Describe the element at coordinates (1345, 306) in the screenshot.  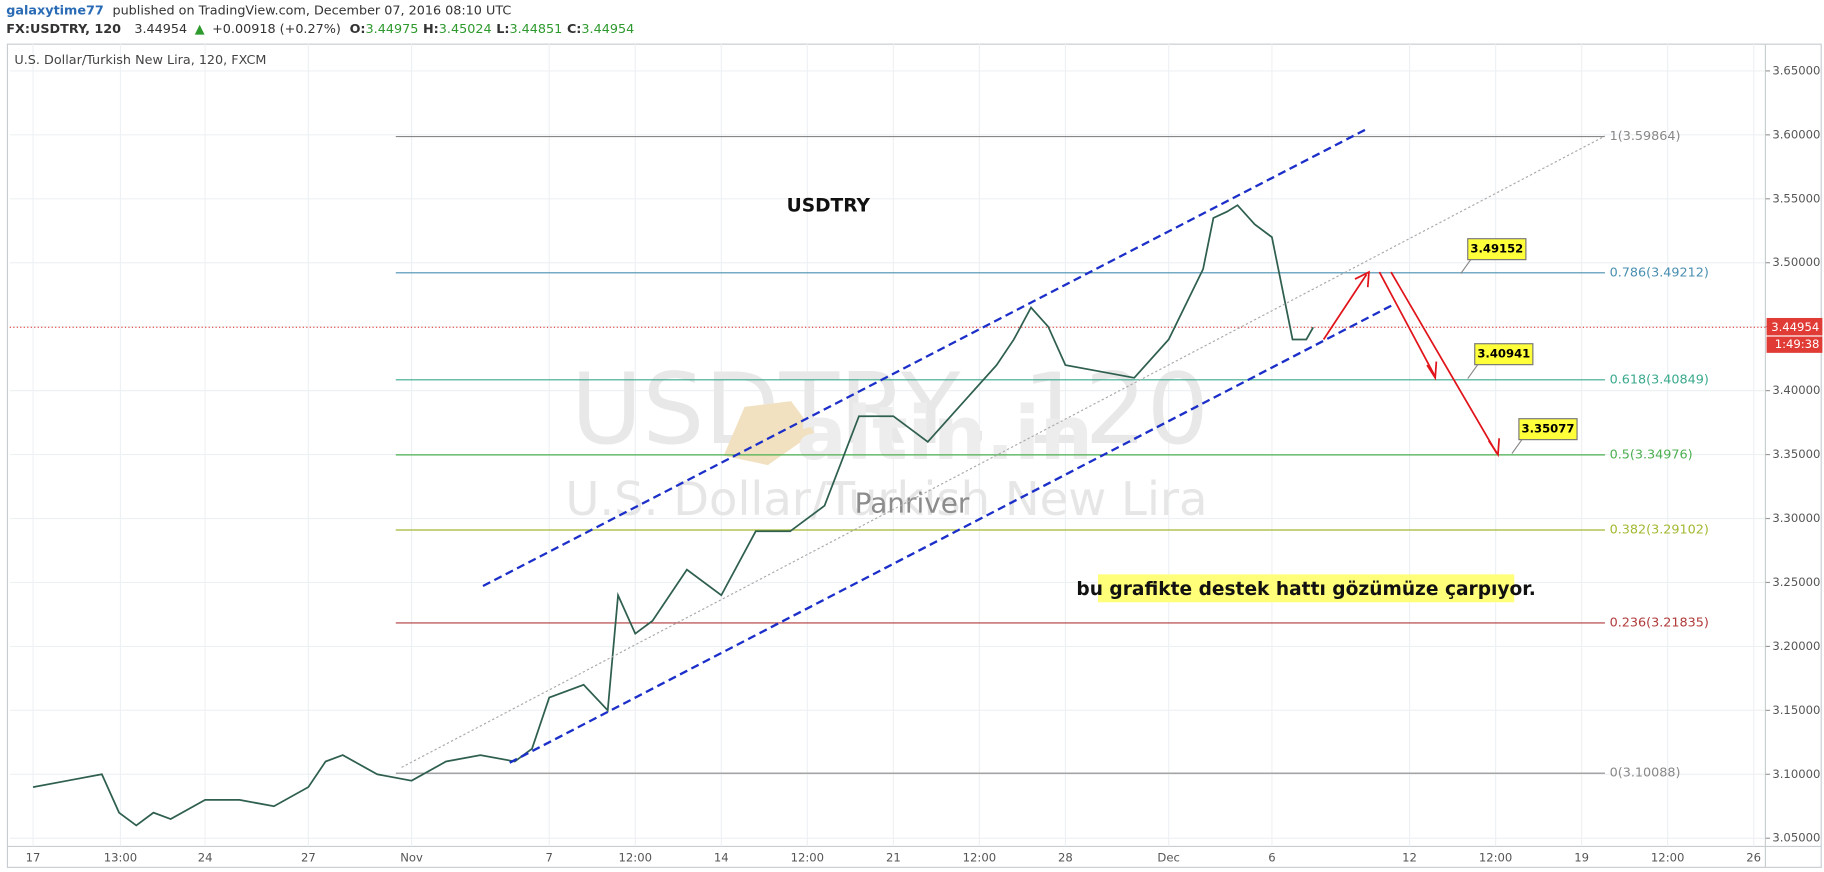
I see `arrow-up` at that location.